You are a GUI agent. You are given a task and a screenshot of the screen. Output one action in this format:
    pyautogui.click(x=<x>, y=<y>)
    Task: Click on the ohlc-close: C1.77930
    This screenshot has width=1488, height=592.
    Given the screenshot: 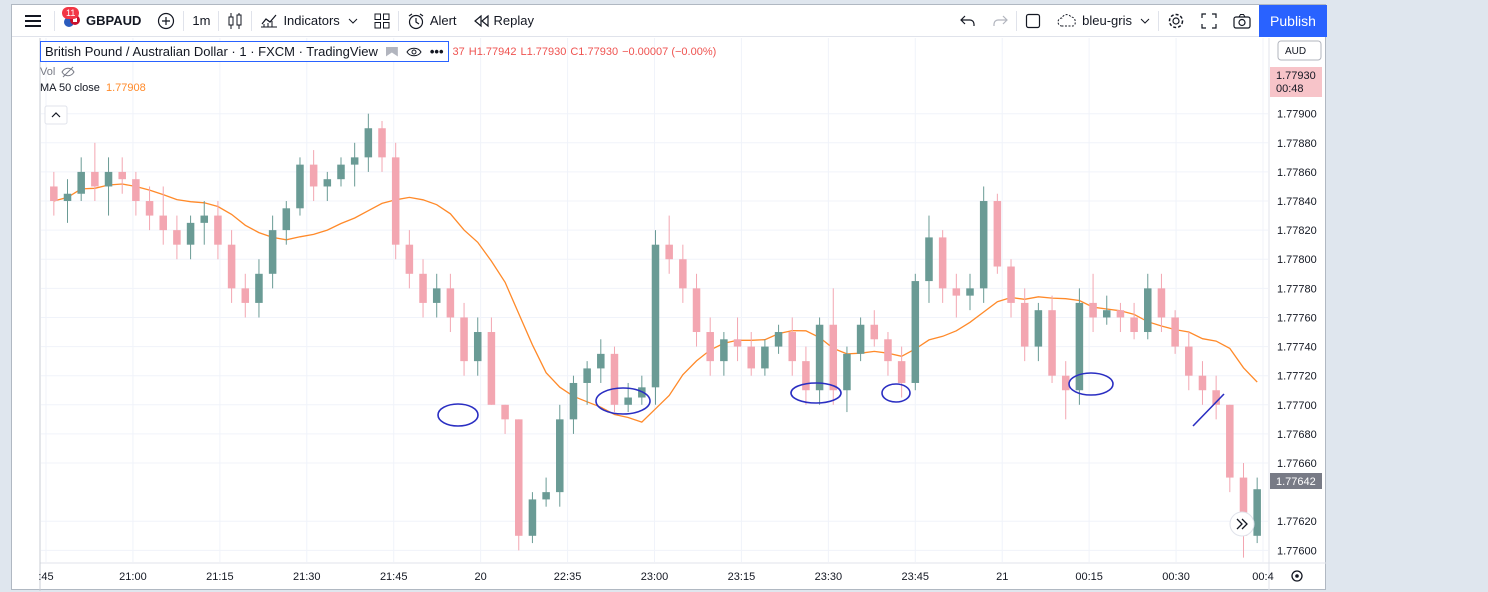 What is the action you would take?
    pyautogui.click(x=594, y=51)
    